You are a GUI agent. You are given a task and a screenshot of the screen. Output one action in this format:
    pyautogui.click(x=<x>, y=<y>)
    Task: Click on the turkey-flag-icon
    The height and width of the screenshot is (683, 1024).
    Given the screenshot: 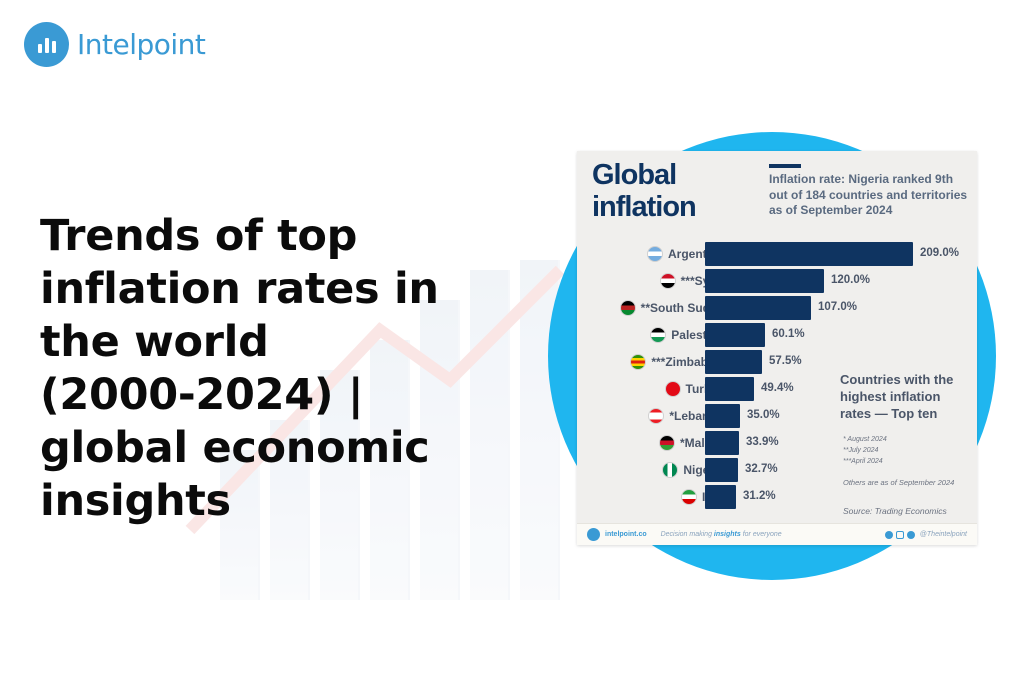 What is the action you would take?
    pyautogui.click(x=672, y=389)
    